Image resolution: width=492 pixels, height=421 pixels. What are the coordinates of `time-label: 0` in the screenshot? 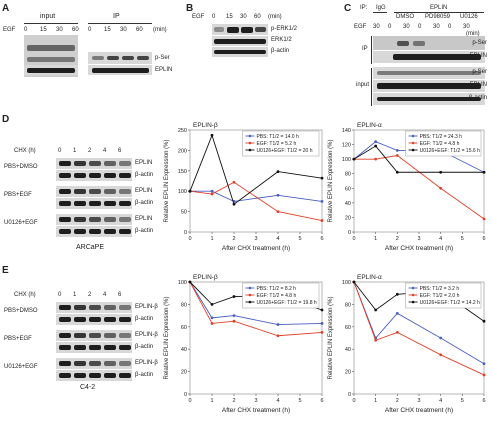 It's located at (214, 17).